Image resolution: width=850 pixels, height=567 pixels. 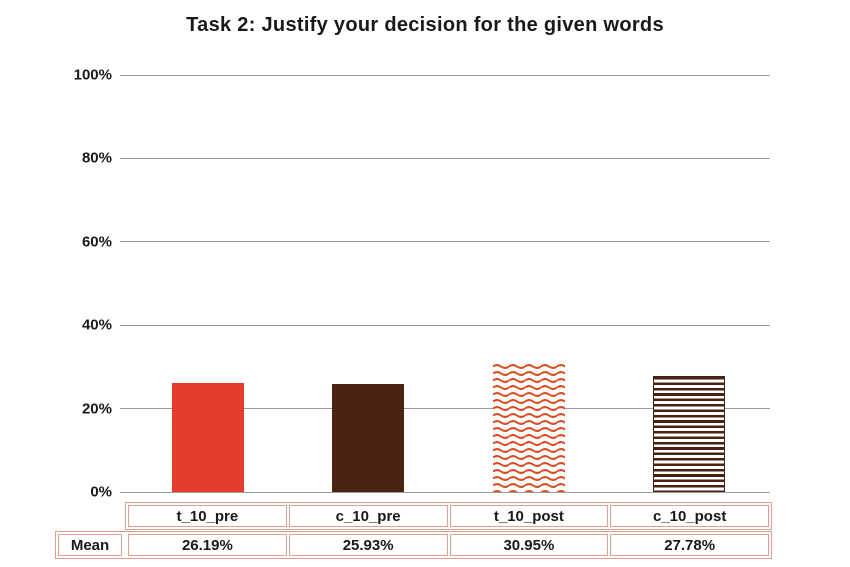 What do you see at coordinates (688, 434) in the screenshot?
I see `bar-c_10_post` at bounding box center [688, 434].